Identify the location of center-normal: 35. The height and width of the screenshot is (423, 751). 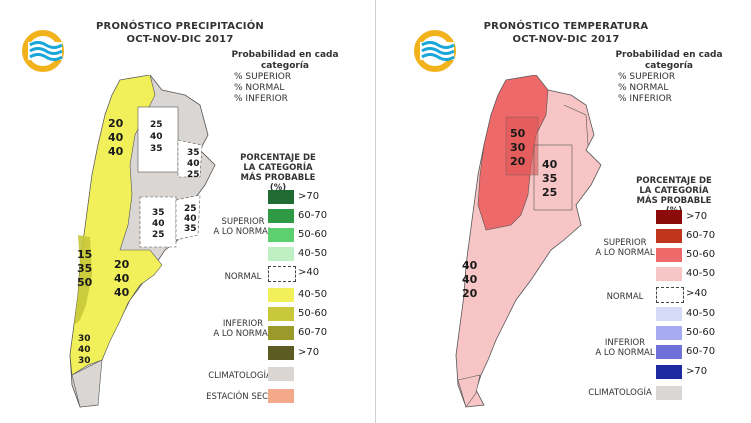
(549, 178).